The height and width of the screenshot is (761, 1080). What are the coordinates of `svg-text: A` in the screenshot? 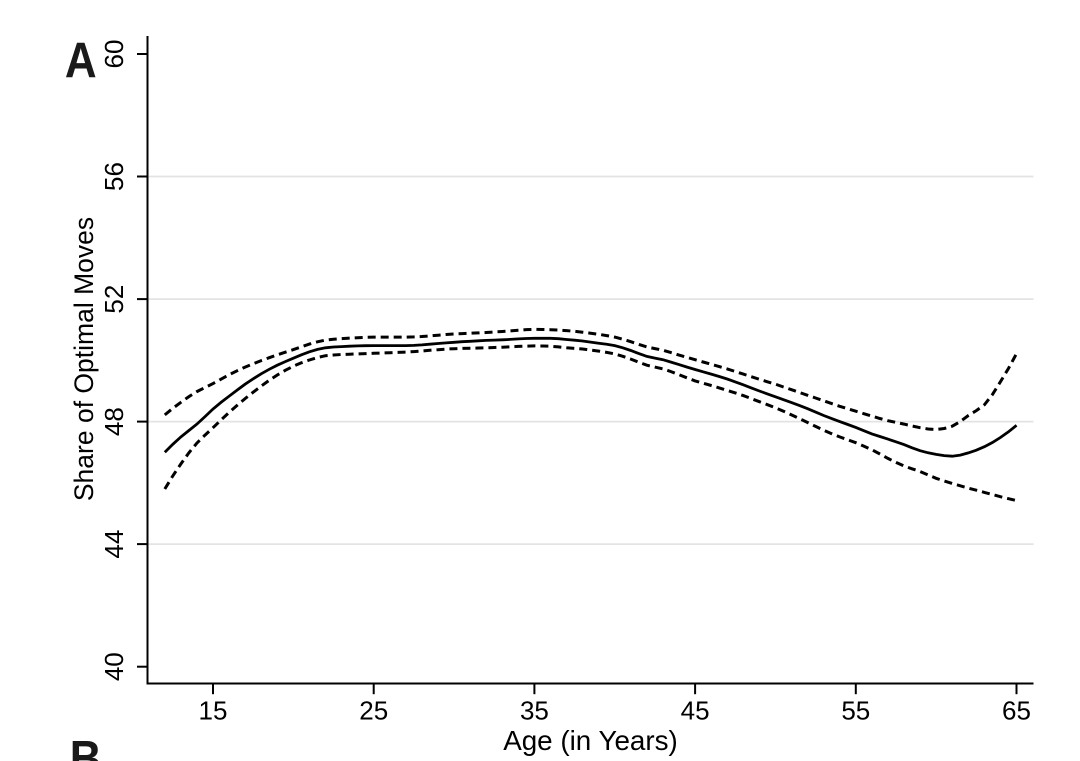 It's located at (81, 60).